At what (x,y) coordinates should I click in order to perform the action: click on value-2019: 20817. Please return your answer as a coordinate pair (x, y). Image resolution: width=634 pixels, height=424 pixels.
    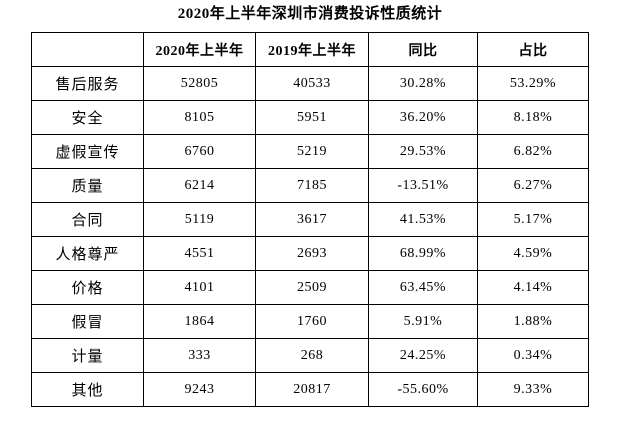
    Looking at the image, I should click on (312, 389).